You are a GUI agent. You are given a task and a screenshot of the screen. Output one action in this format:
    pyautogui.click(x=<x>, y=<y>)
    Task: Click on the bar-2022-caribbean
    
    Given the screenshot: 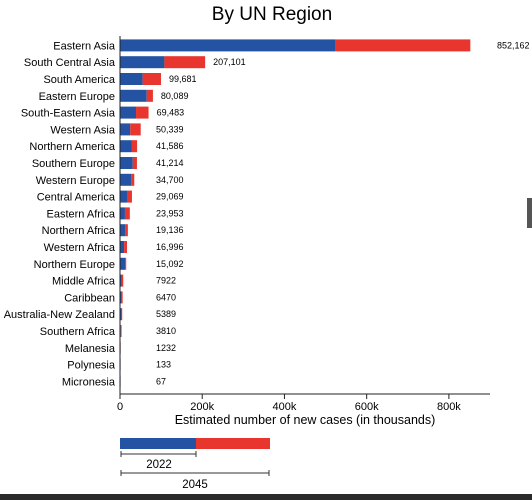 What is the action you would take?
    pyautogui.click(x=121, y=297)
    